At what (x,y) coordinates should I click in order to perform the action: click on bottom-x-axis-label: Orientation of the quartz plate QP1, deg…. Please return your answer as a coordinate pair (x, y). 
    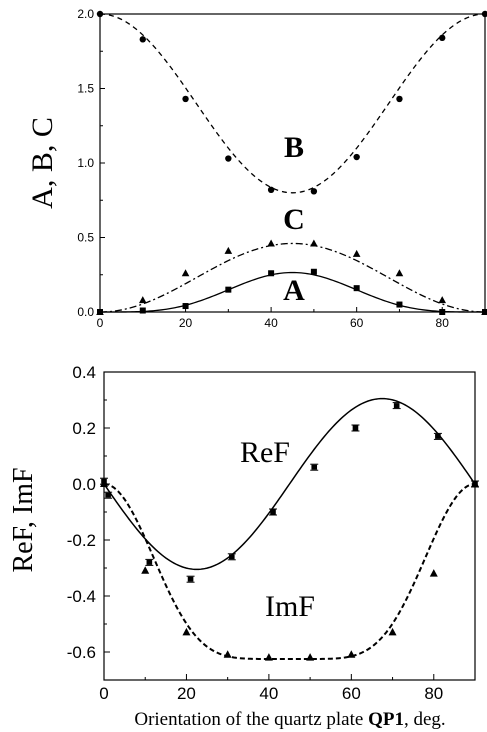
    Looking at the image, I should click on (289, 719).